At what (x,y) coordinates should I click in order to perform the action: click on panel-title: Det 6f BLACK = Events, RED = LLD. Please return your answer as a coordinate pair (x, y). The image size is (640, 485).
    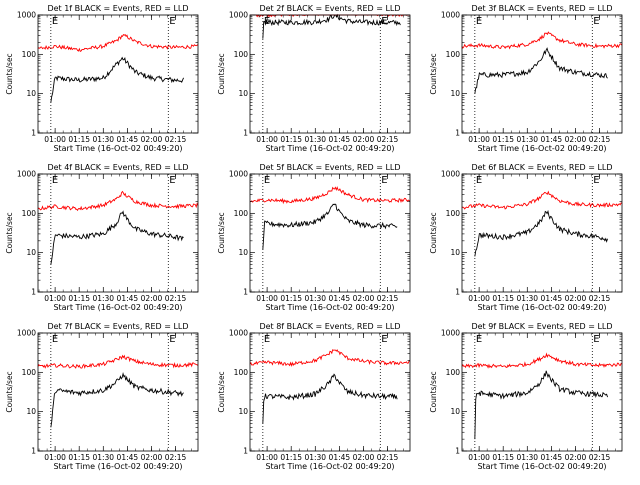
    Looking at the image, I should click on (541, 167).